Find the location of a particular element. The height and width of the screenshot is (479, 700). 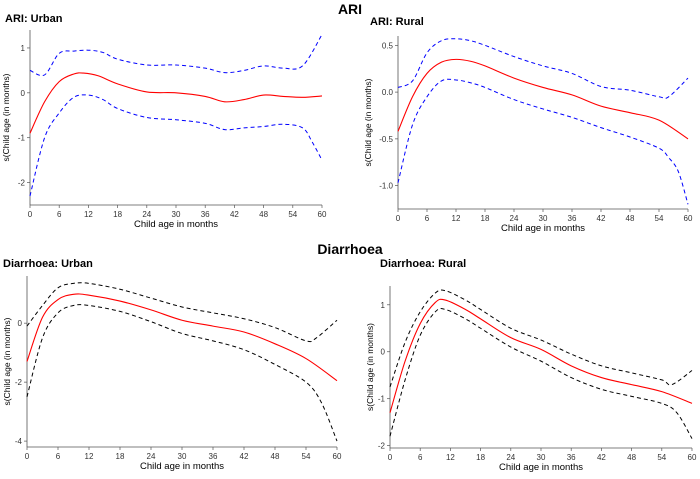

y-tick-label: 0.5 is located at coordinates (388, 45).